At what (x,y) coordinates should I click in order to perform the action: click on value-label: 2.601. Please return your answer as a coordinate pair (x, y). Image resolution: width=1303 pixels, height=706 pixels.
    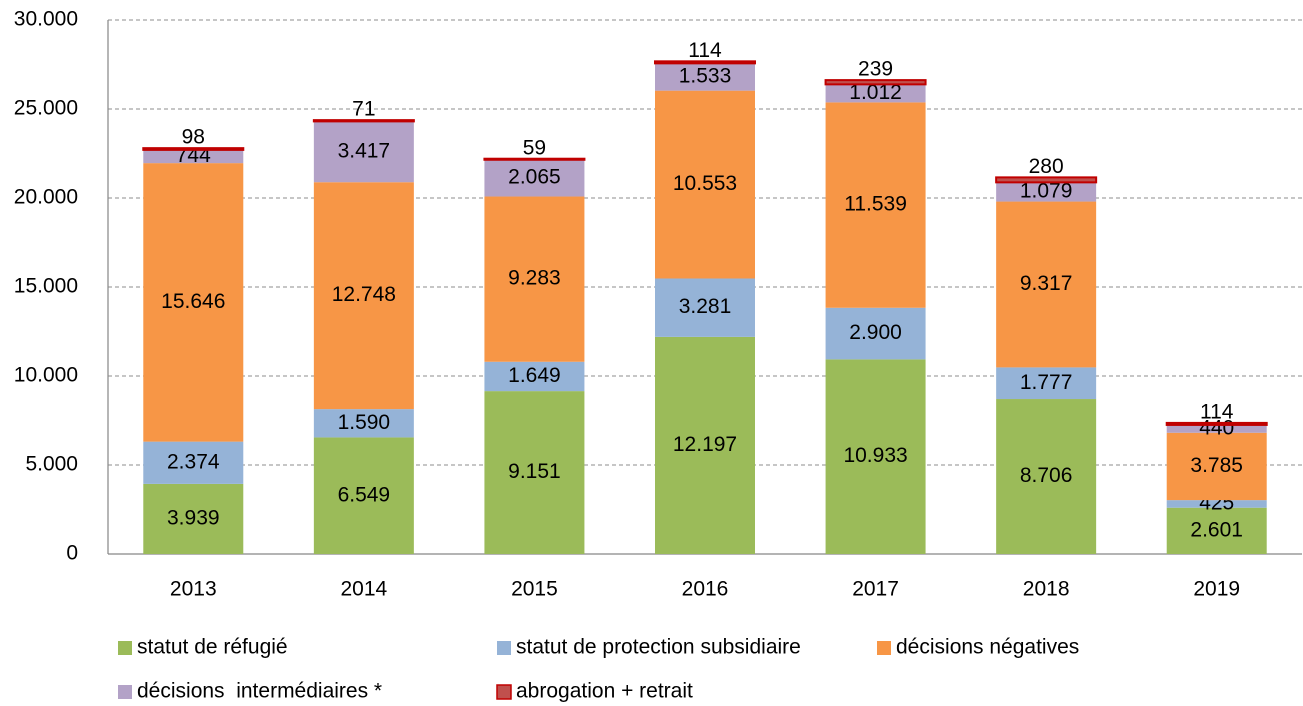
    Looking at the image, I should click on (1216, 529).